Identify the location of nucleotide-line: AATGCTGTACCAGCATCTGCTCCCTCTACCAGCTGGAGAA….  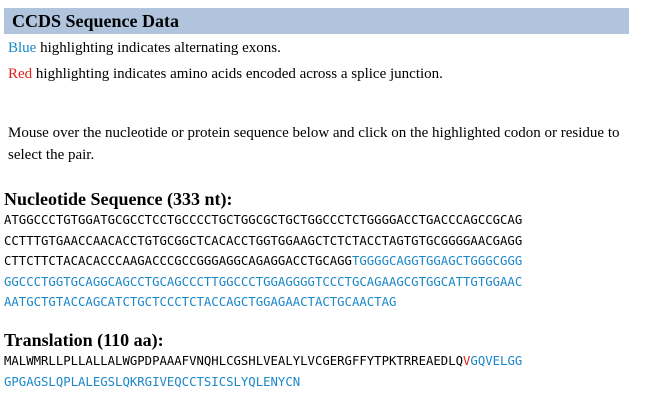
(263, 302).